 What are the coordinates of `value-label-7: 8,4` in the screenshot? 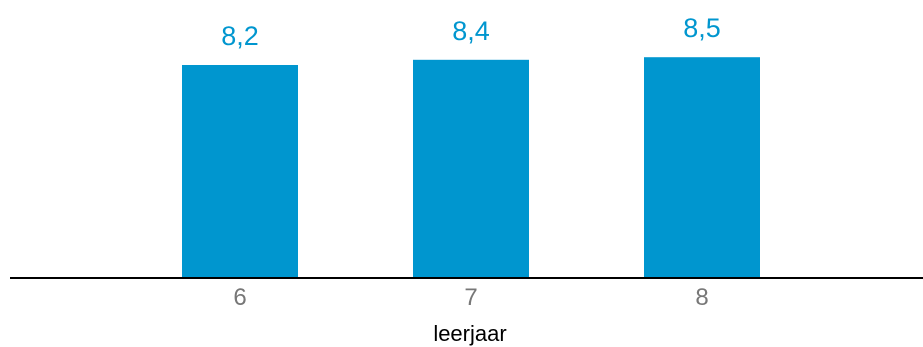 It's located at (471, 31).